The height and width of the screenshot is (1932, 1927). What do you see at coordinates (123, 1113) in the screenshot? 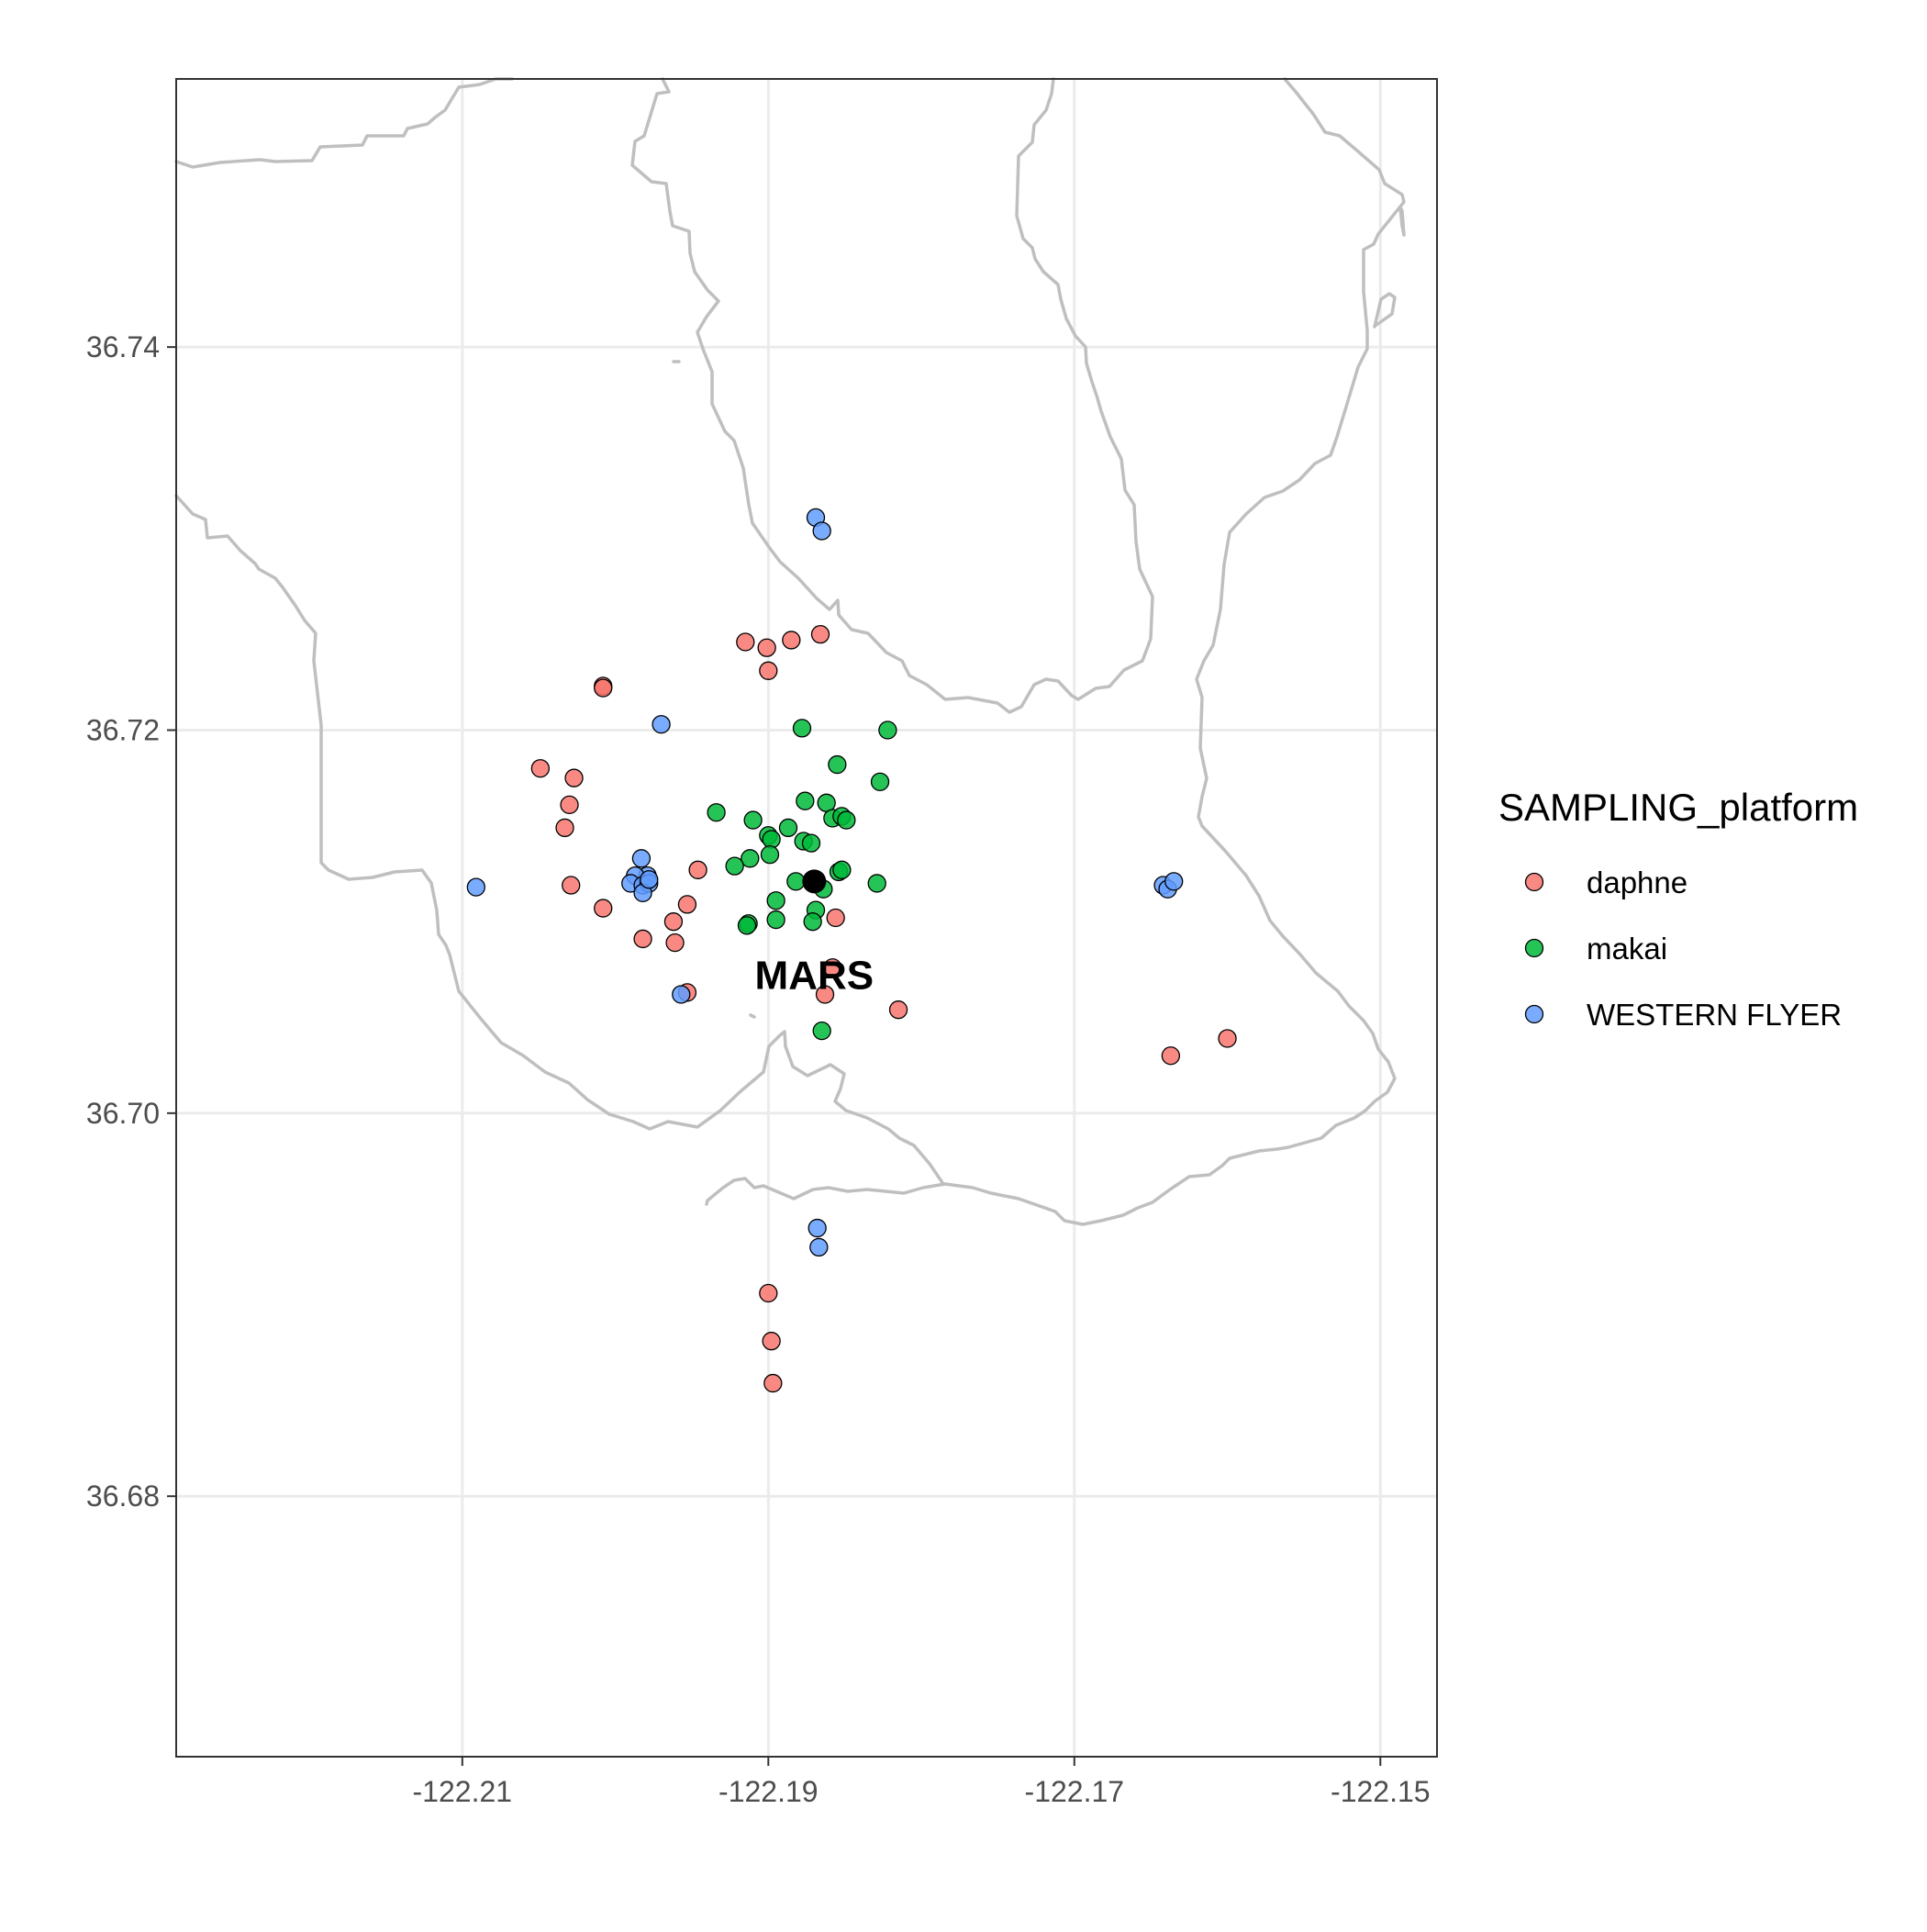
I see `y-tick-label-1: 36.70` at bounding box center [123, 1113].